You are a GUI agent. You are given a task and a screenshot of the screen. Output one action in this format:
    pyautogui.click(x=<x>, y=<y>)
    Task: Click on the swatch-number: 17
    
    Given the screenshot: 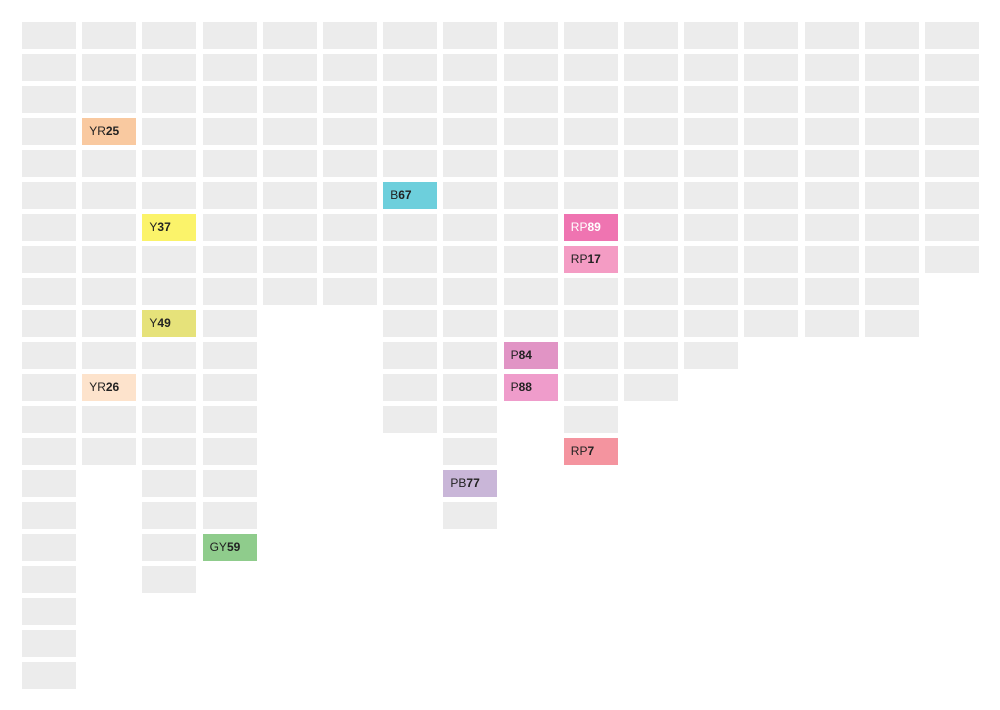 What is the action you would take?
    pyautogui.click(x=594, y=259)
    